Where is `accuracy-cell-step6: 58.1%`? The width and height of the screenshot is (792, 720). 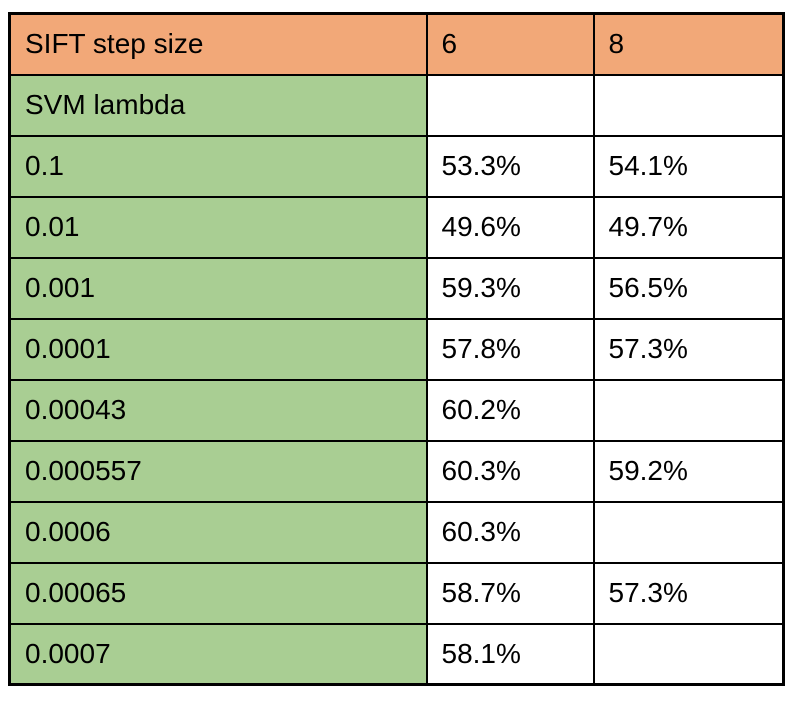
accuracy-cell-step6: 58.1% is located at coordinates (510, 654).